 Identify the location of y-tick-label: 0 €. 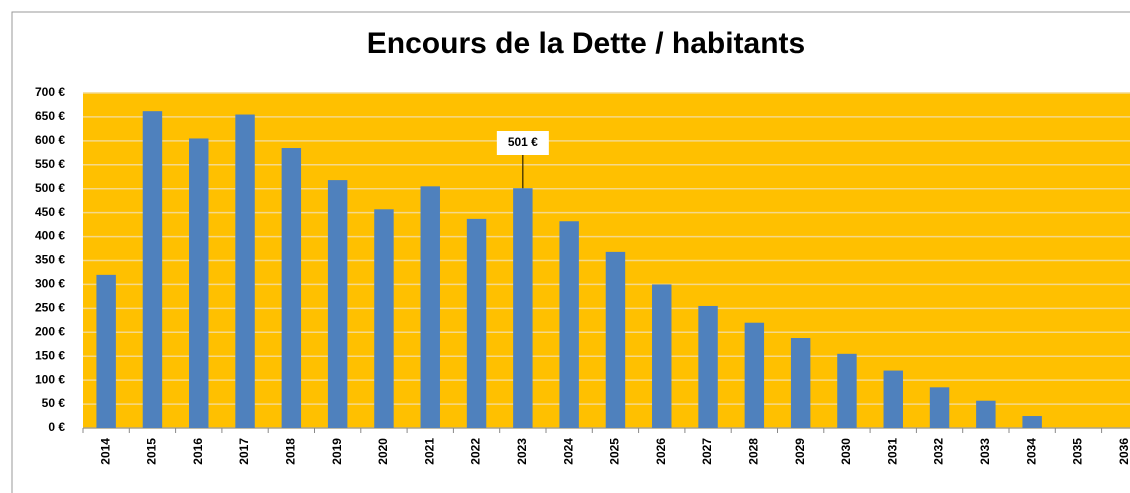
(56, 427).